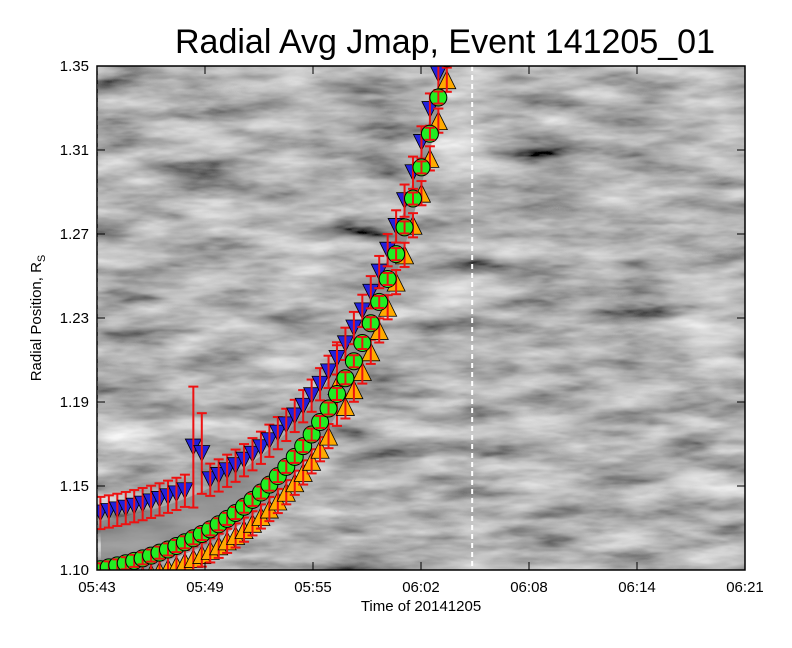 This screenshot has height=648, width=792. I want to click on chart-title: Radial Avg Jmap, Event 141205_01, so click(445, 42).